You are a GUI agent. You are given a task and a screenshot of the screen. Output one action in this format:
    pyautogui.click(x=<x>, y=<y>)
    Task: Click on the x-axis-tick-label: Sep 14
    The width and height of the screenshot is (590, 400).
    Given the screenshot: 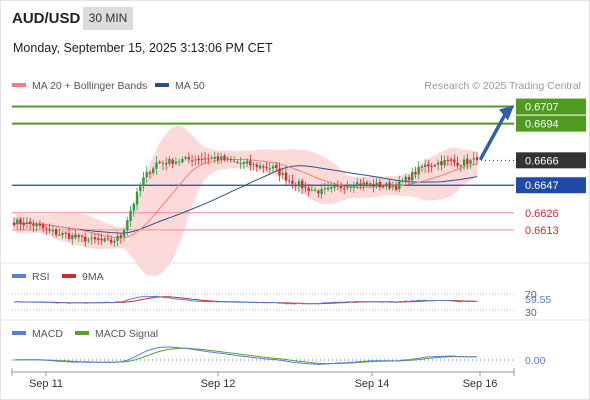 What is the action you would take?
    pyautogui.click(x=372, y=384)
    